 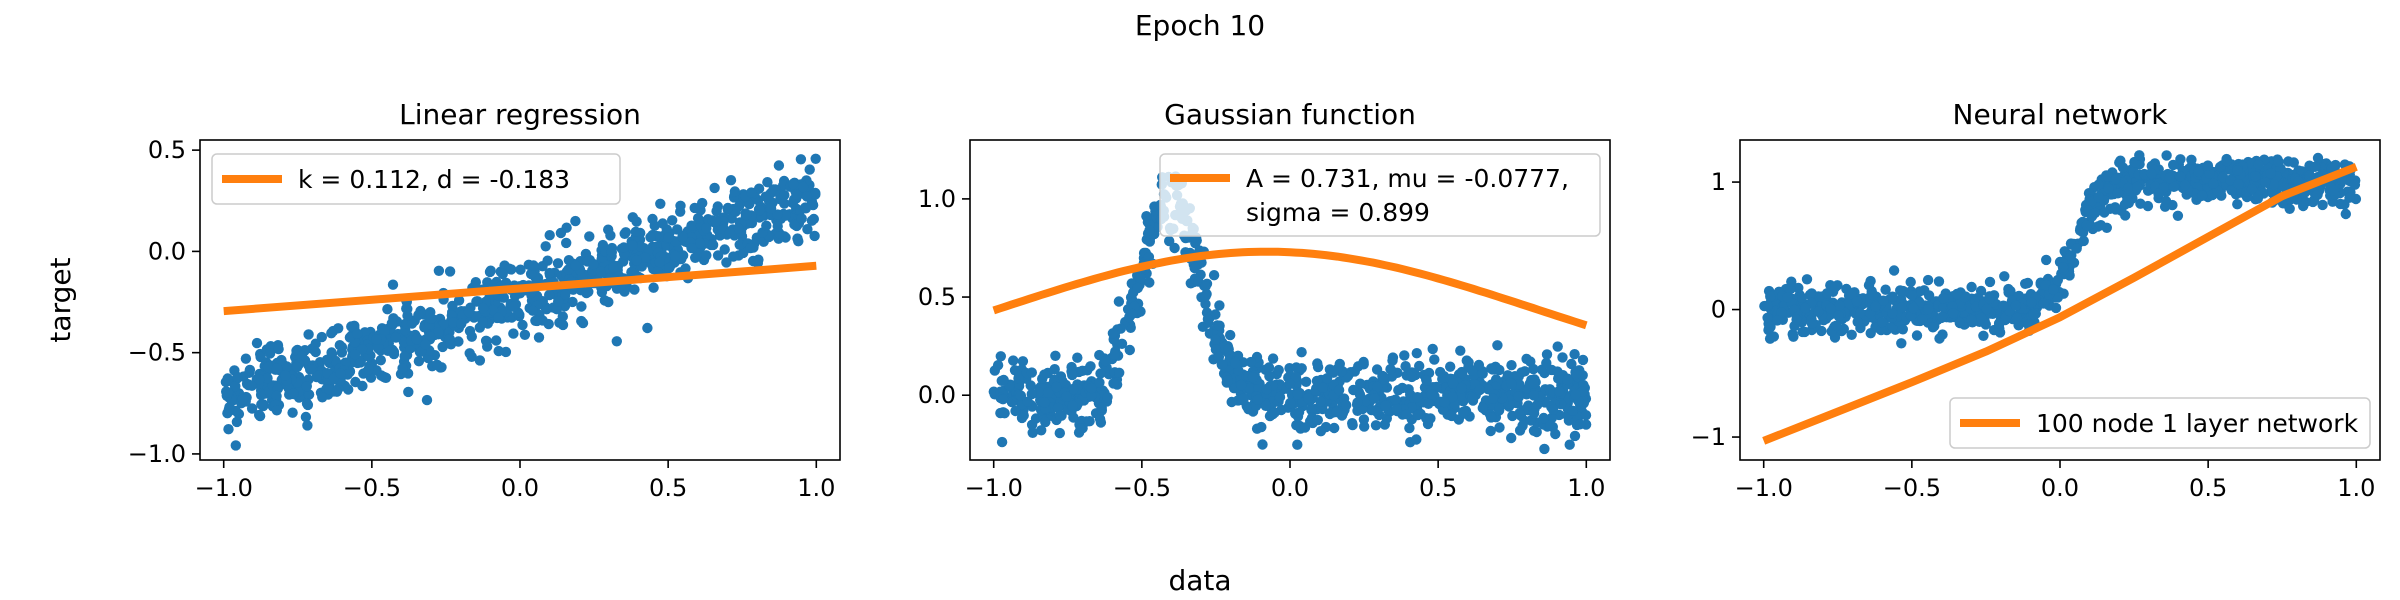 What do you see at coordinates (520, 288) in the screenshot?
I see `fit-line` at bounding box center [520, 288].